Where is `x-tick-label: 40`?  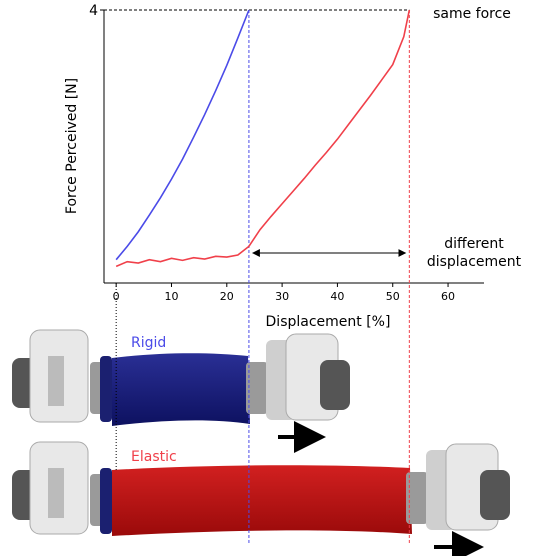 x-tick-label: 40 is located at coordinates (337, 296).